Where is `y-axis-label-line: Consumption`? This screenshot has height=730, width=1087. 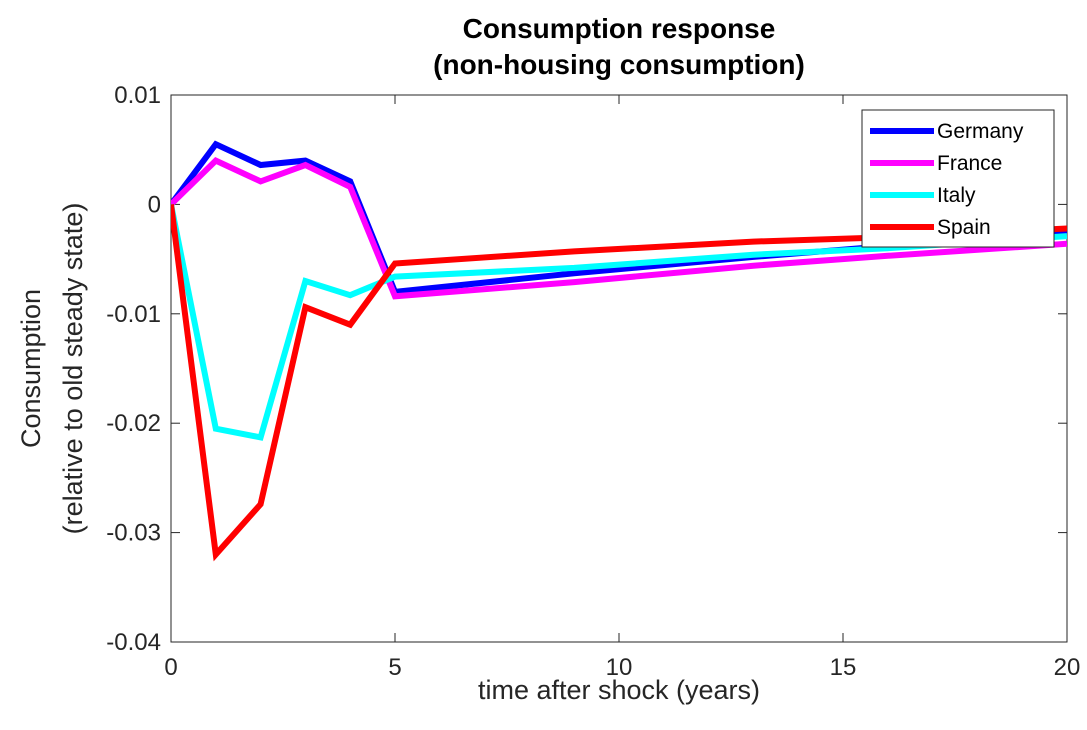 y-axis-label-line: Consumption is located at coordinates (31, 368).